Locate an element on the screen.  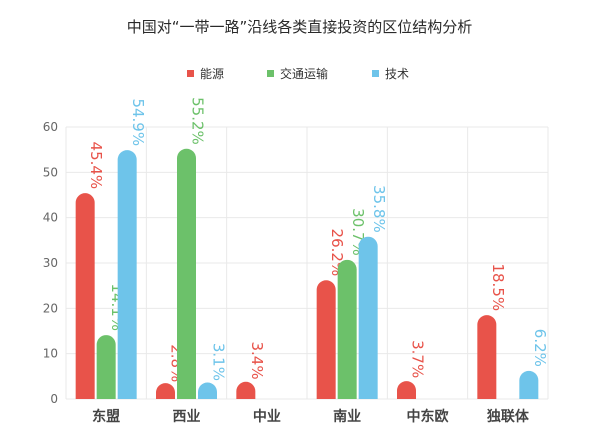
y-tick-label-20: 20 is located at coordinates (50, 308).